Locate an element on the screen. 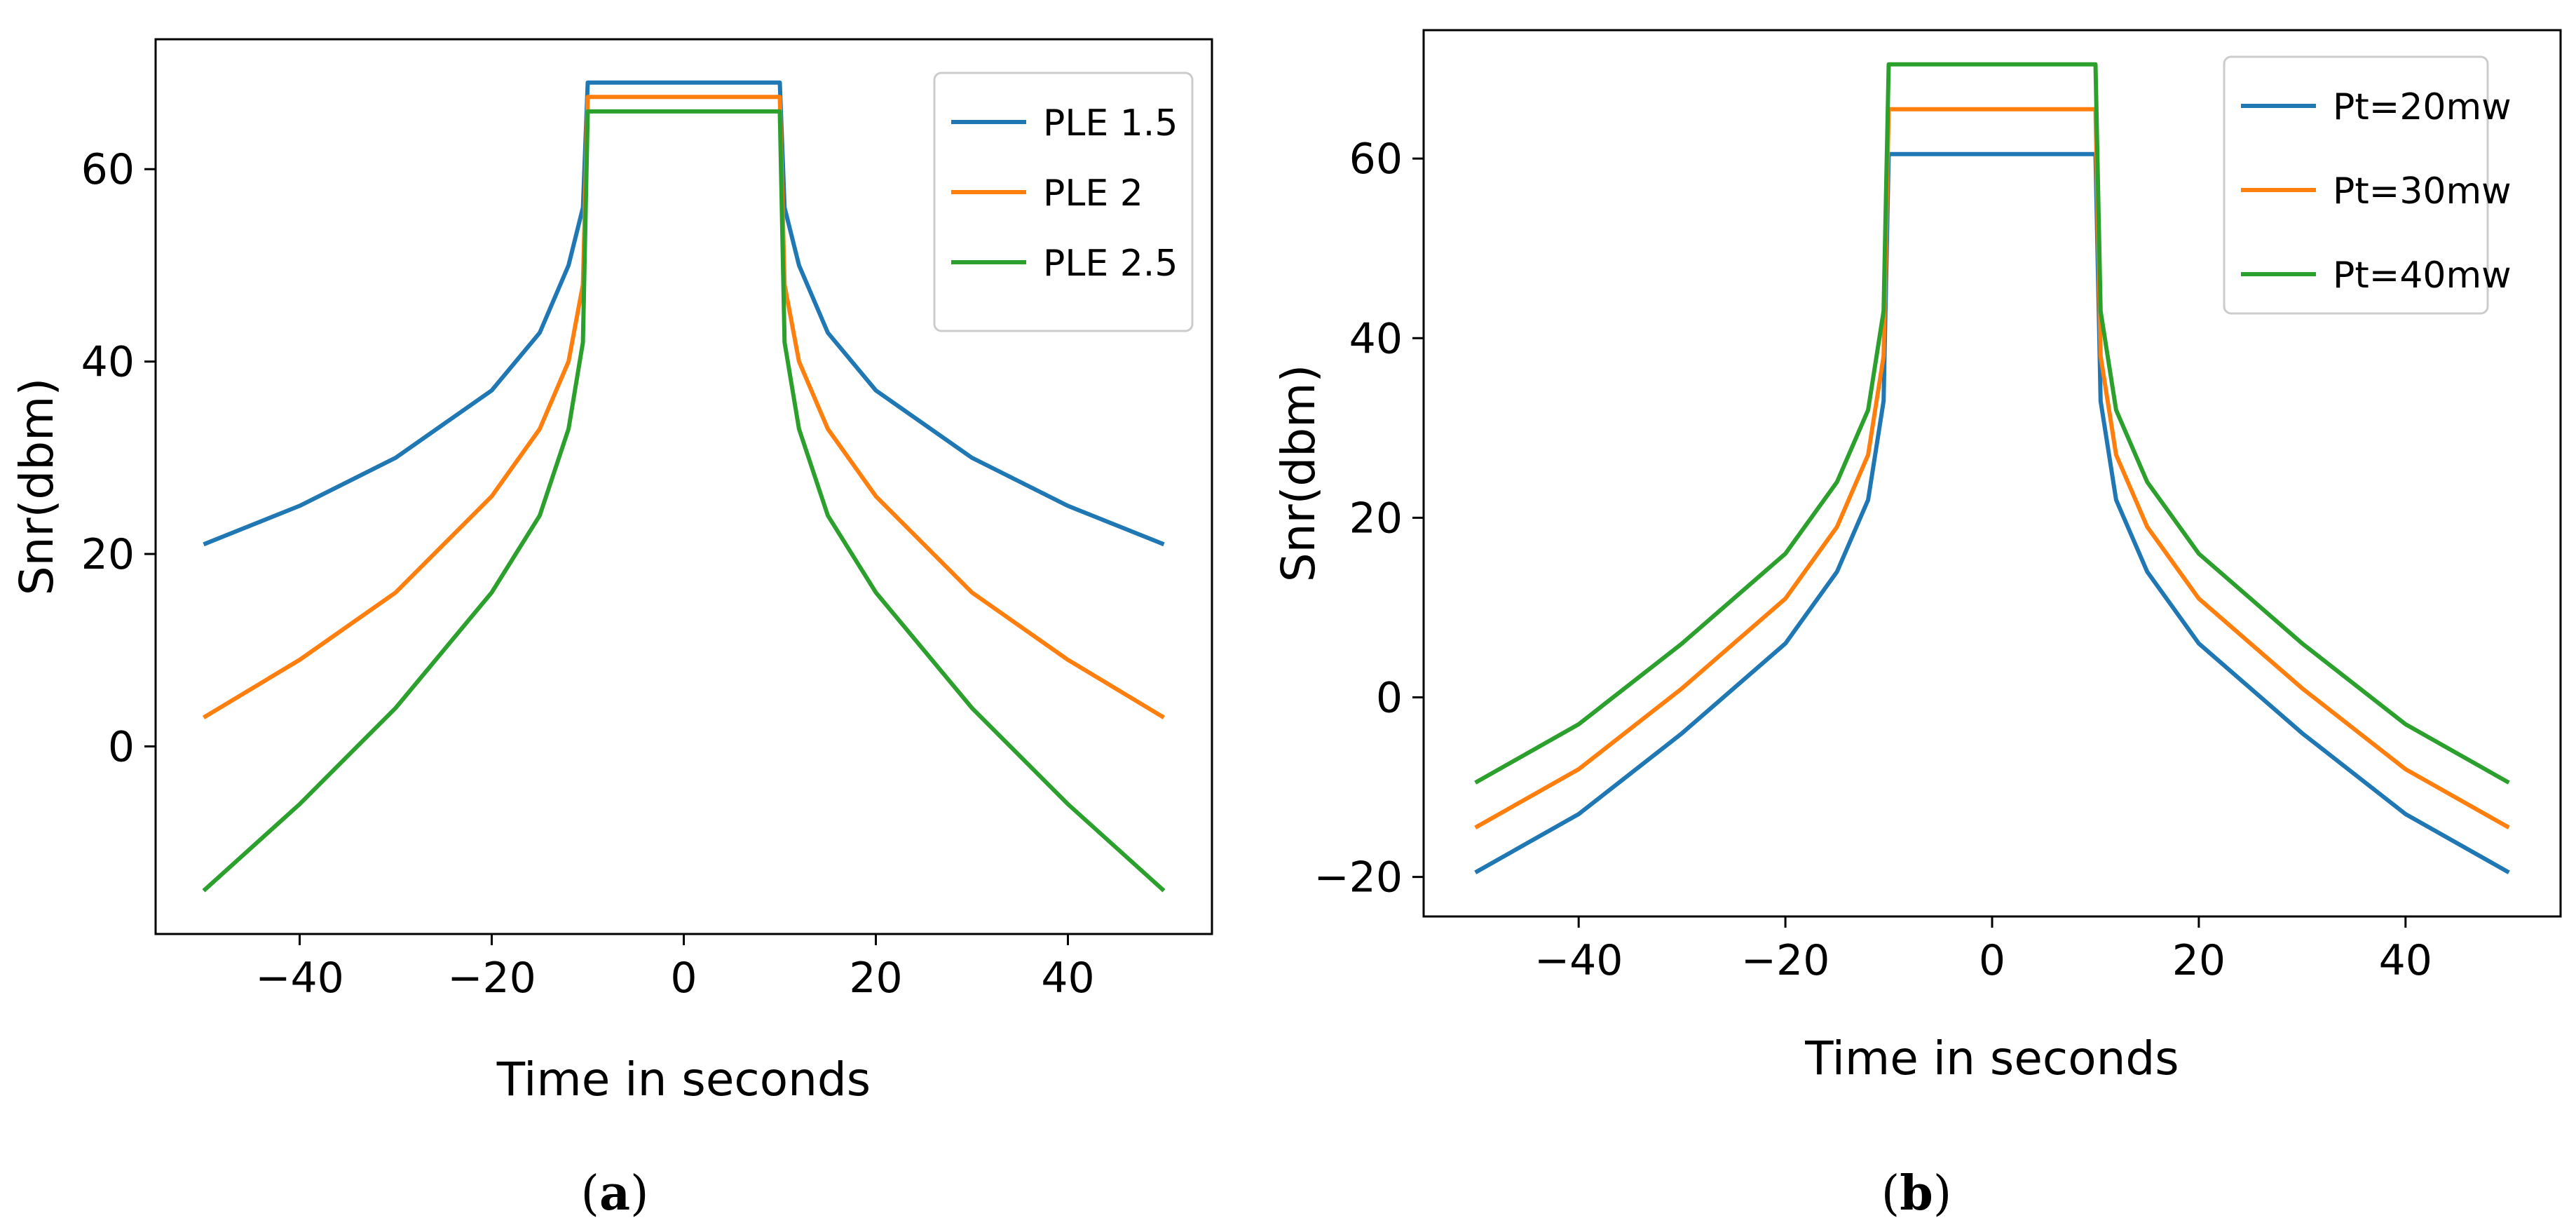  legend-label: PLE 2 is located at coordinates (1093, 193).